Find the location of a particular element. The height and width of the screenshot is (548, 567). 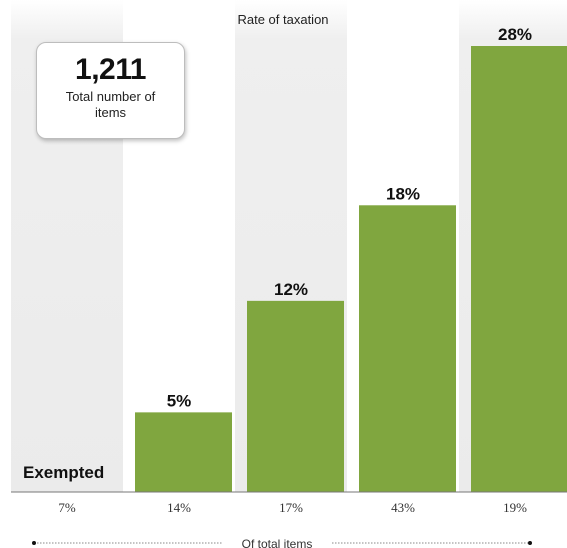

x-tick-label: 19% is located at coordinates (515, 507).